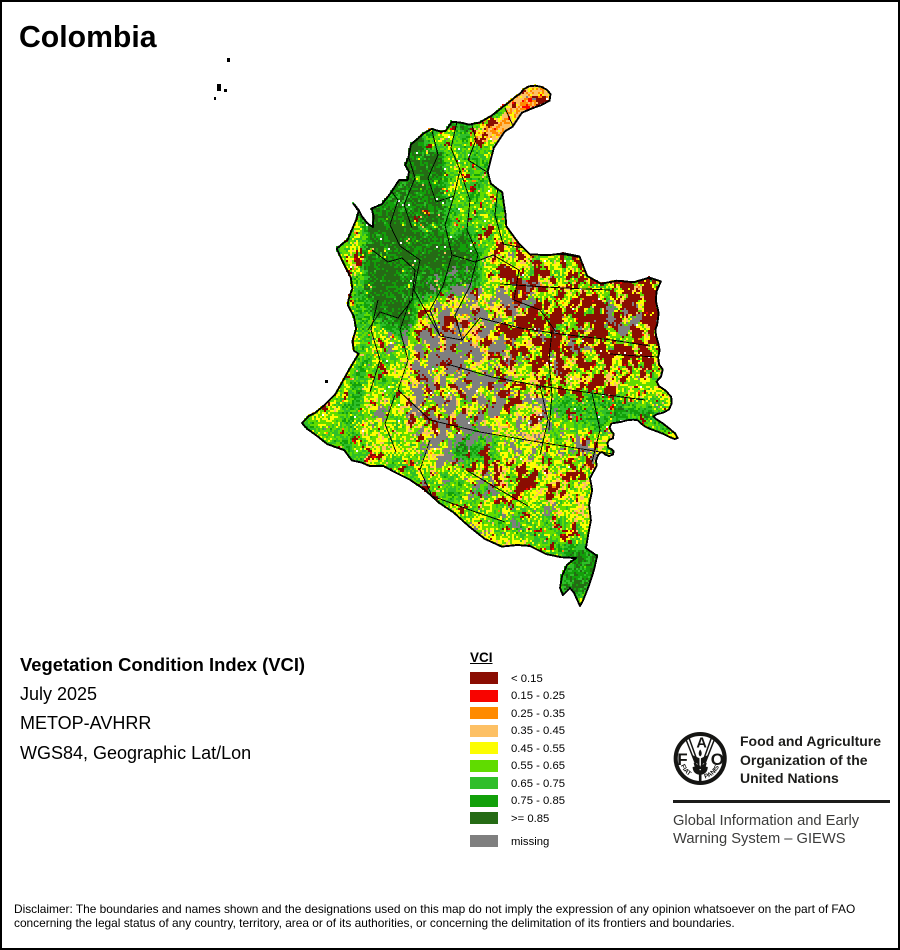 The height and width of the screenshot is (950, 900). Describe the element at coordinates (717, 759) in the screenshot. I see `svg-text: O` at that location.